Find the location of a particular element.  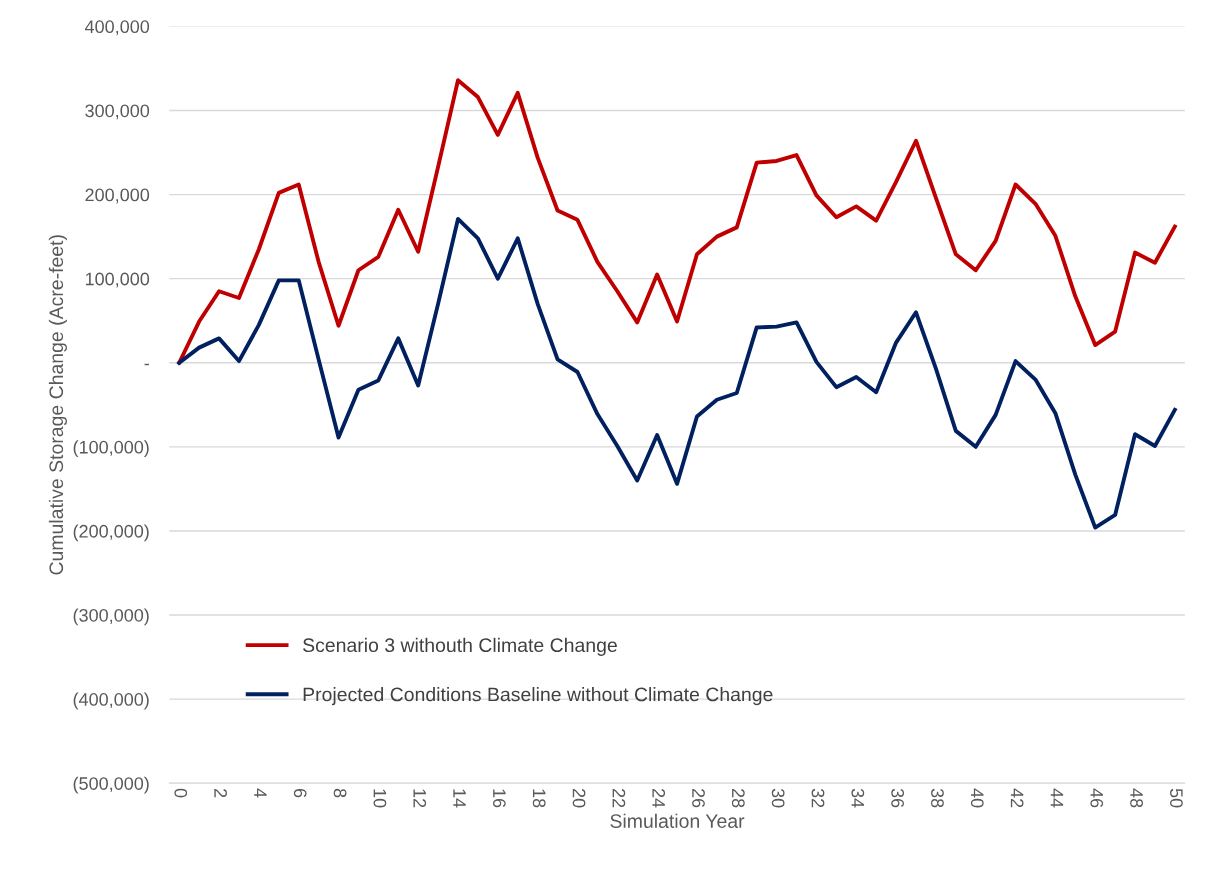

x-tick-label: 44 is located at coordinates (1057, 798).